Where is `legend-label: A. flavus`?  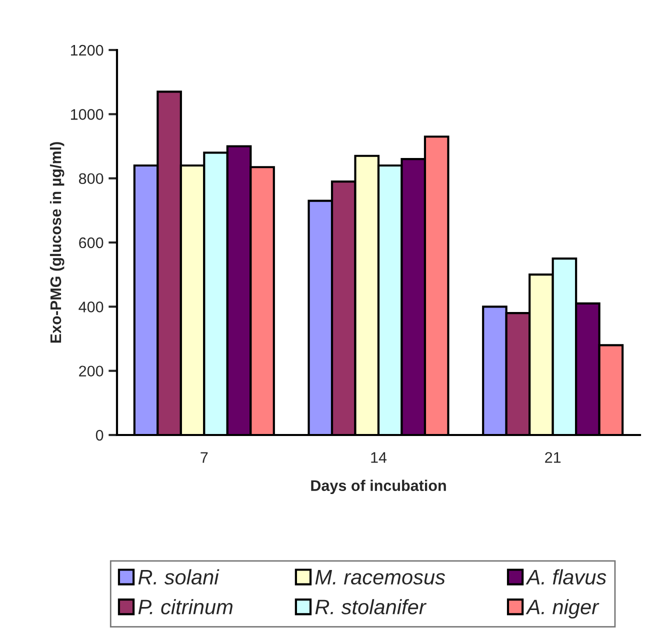
legend-label: A. flavus is located at coordinates (566, 577).